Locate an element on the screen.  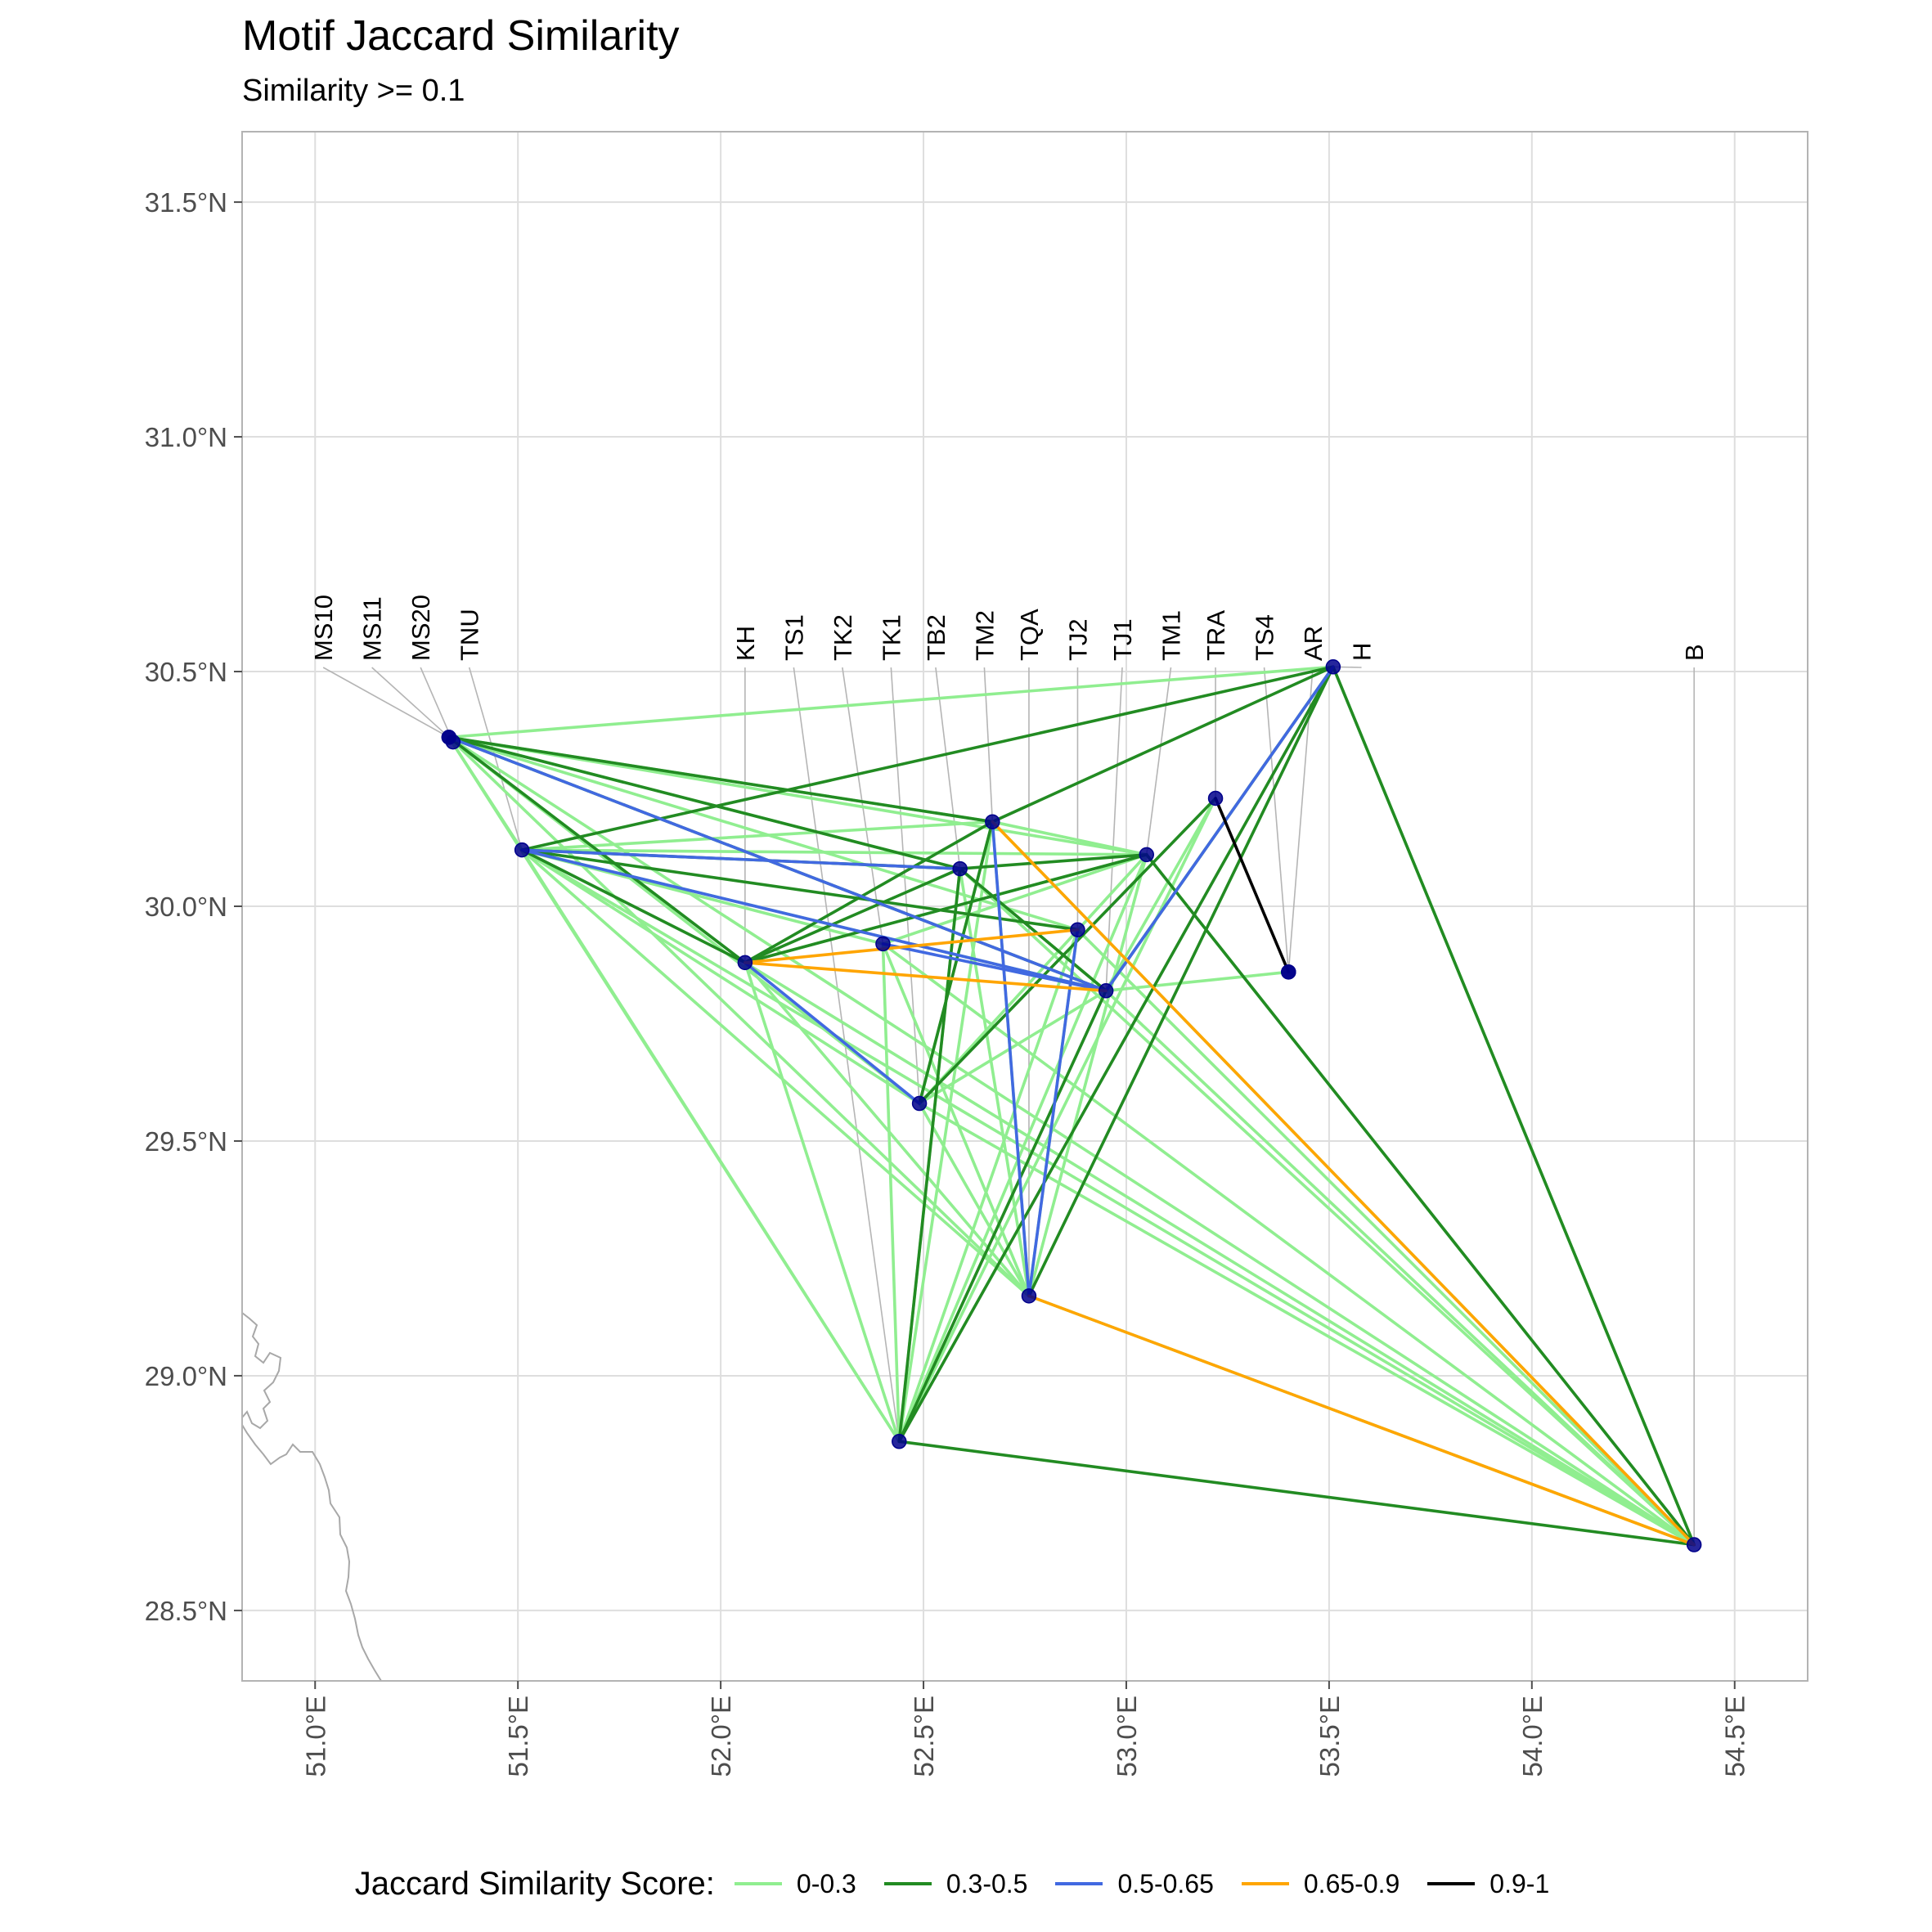
edge-tqa-tj2 is located at coordinates (1053, 1113).